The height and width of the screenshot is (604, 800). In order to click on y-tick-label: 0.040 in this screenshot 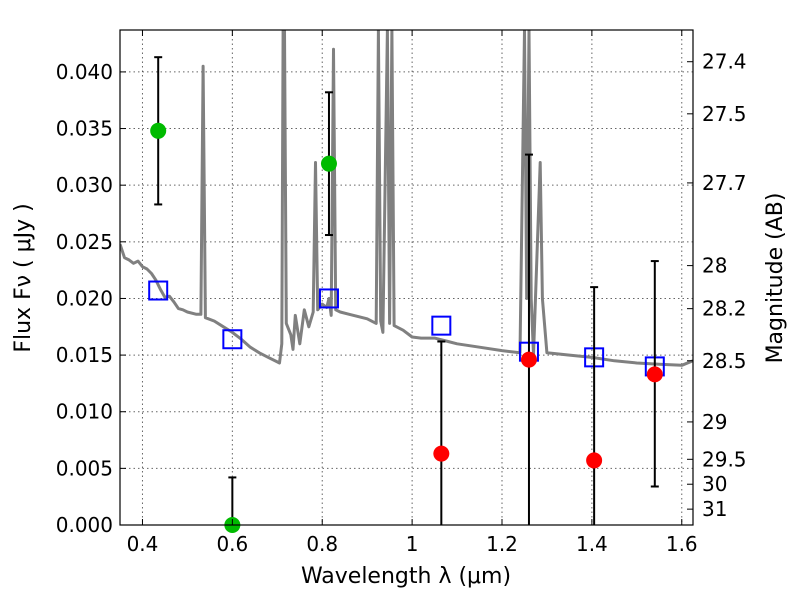, I will do `click(84, 72)`.